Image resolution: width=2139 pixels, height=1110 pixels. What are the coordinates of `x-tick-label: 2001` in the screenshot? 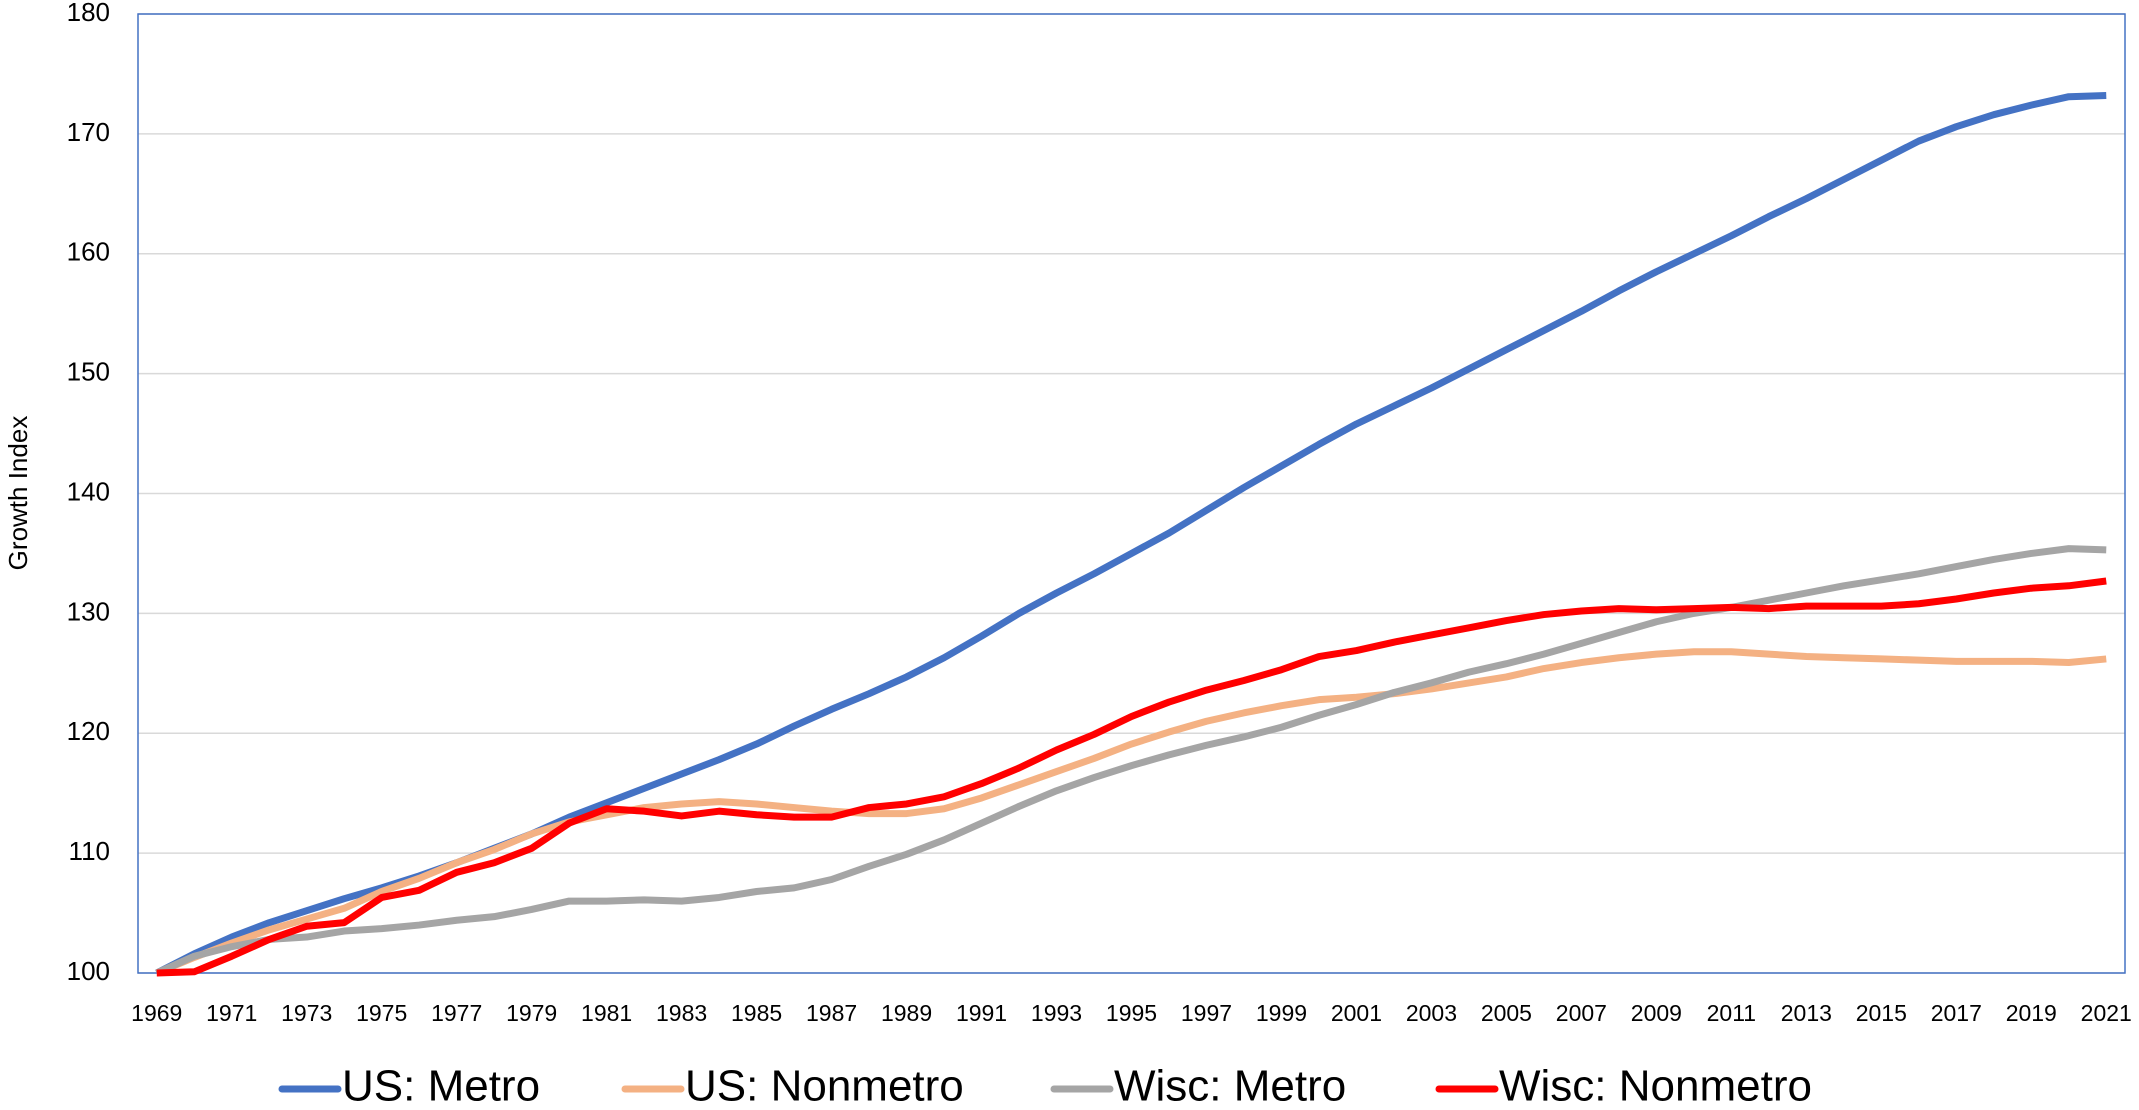 It's located at (1356, 1013).